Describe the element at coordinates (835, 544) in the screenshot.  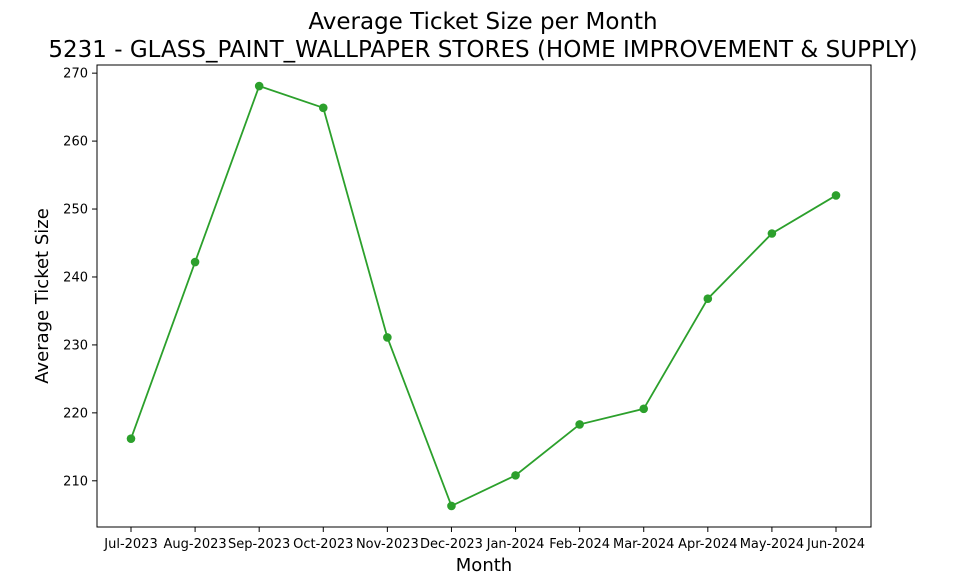
I see `x-tick-label: Jun-2024` at that location.